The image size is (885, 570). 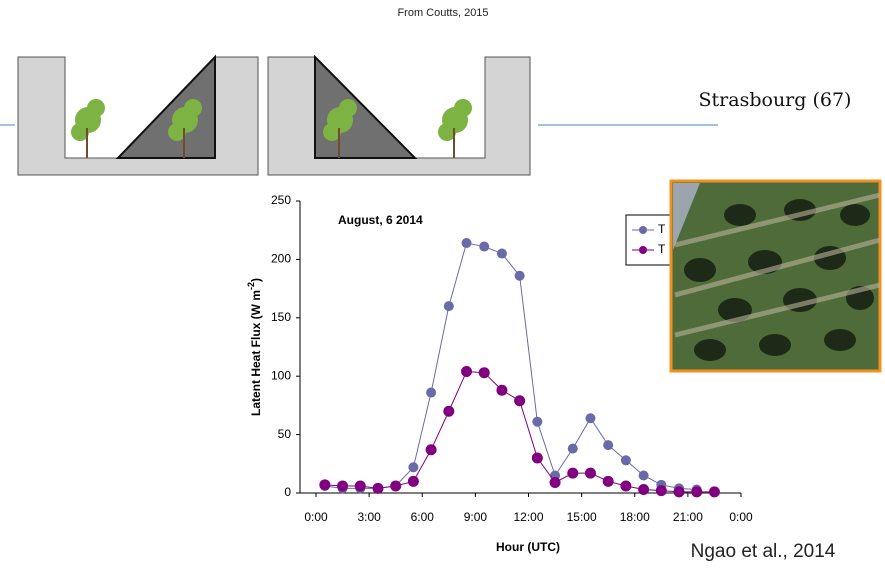 What do you see at coordinates (423, 517) in the screenshot?
I see `x-tick-label: 6:00` at bounding box center [423, 517].